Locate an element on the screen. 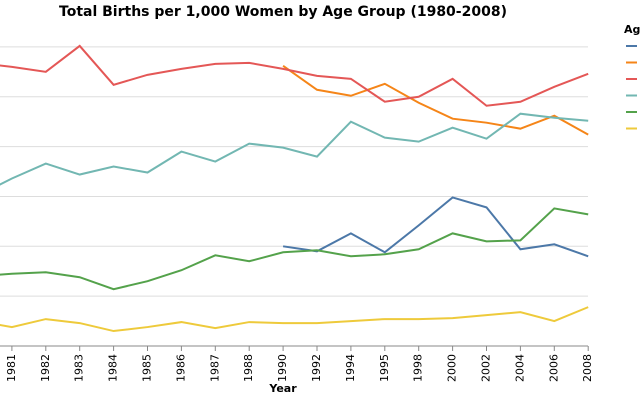 The width and height of the screenshot is (640, 400). x-tick-label: 1987 is located at coordinates (214, 368).